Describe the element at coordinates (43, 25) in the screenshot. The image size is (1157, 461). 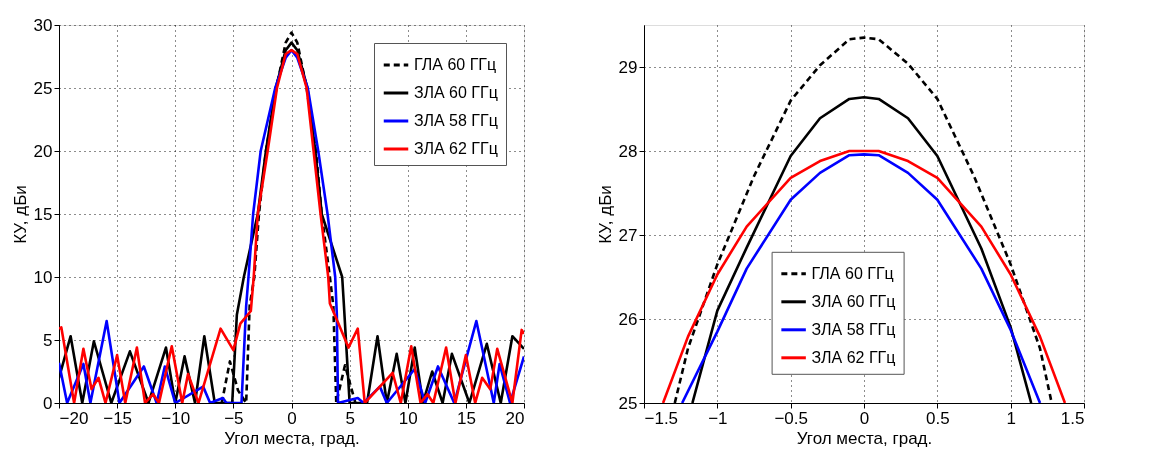
I see `y-tick-label: 30` at that location.